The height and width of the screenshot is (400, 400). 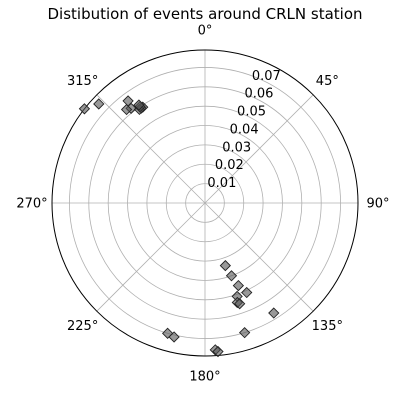 What do you see at coordinates (327, 326) in the screenshot?
I see `theta-tick-label: 135°` at bounding box center [327, 326].